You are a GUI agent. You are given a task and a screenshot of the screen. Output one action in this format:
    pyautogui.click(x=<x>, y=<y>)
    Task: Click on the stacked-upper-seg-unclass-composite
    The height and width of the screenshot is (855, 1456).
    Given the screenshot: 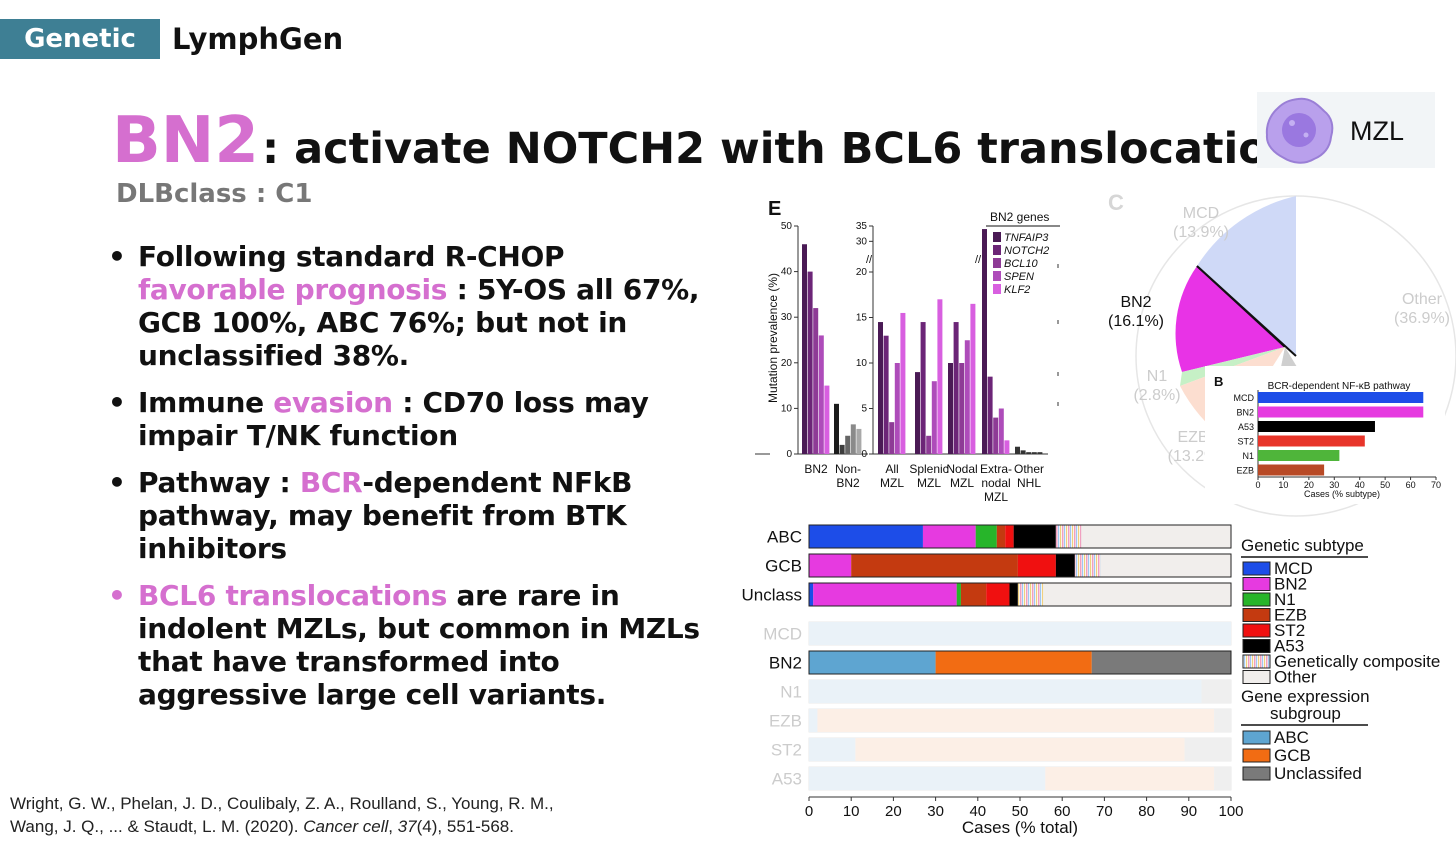 What is the action you would take?
    pyautogui.click(x=1030, y=594)
    